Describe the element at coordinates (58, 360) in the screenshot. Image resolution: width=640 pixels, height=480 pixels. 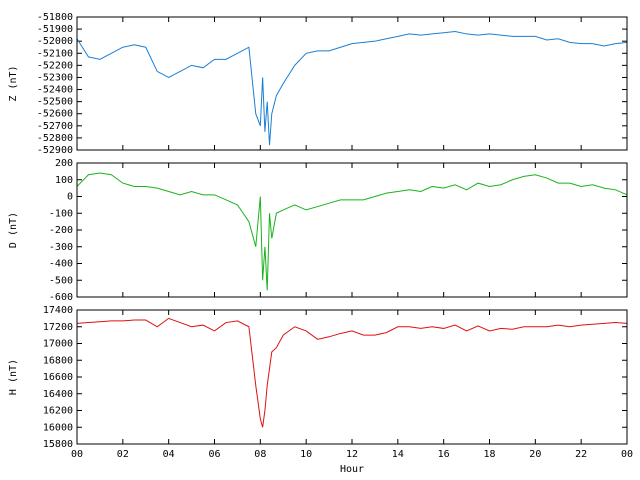
I see `y-tick-label: 16800` at that location.